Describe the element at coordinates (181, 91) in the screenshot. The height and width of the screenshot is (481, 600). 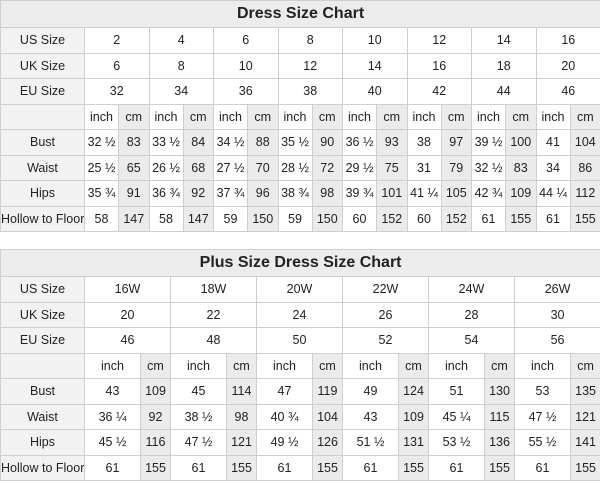
I see `size-cell: 34` at that location.